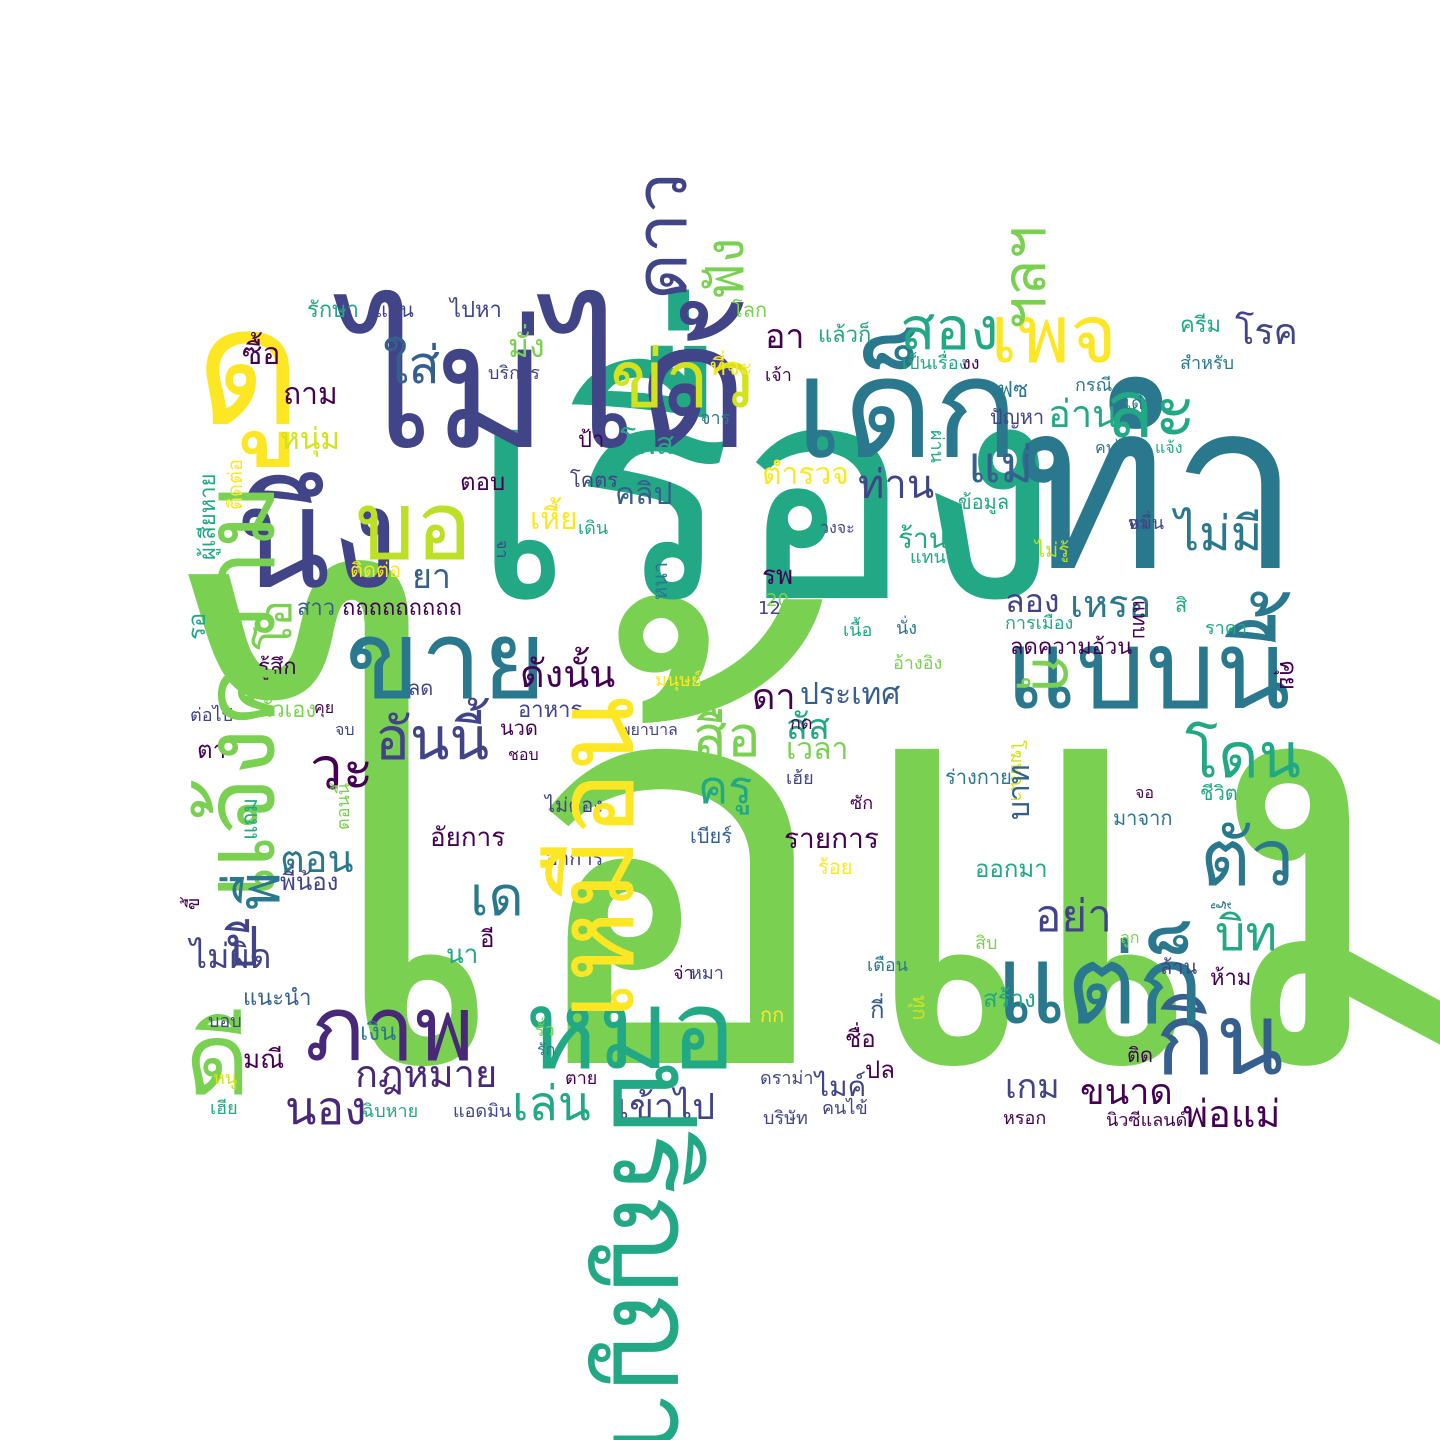 This screenshot has width=1440, height=1440. What do you see at coordinates (594, 480) in the screenshot?
I see `word: โคตร` at bounding box center [594, 480].